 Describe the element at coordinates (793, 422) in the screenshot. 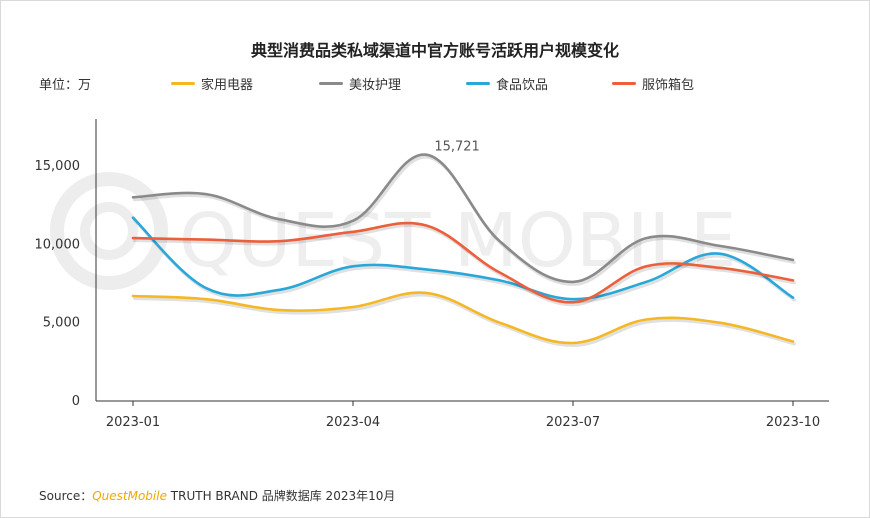

I see `x-tick-label: 2023-10` at that location.